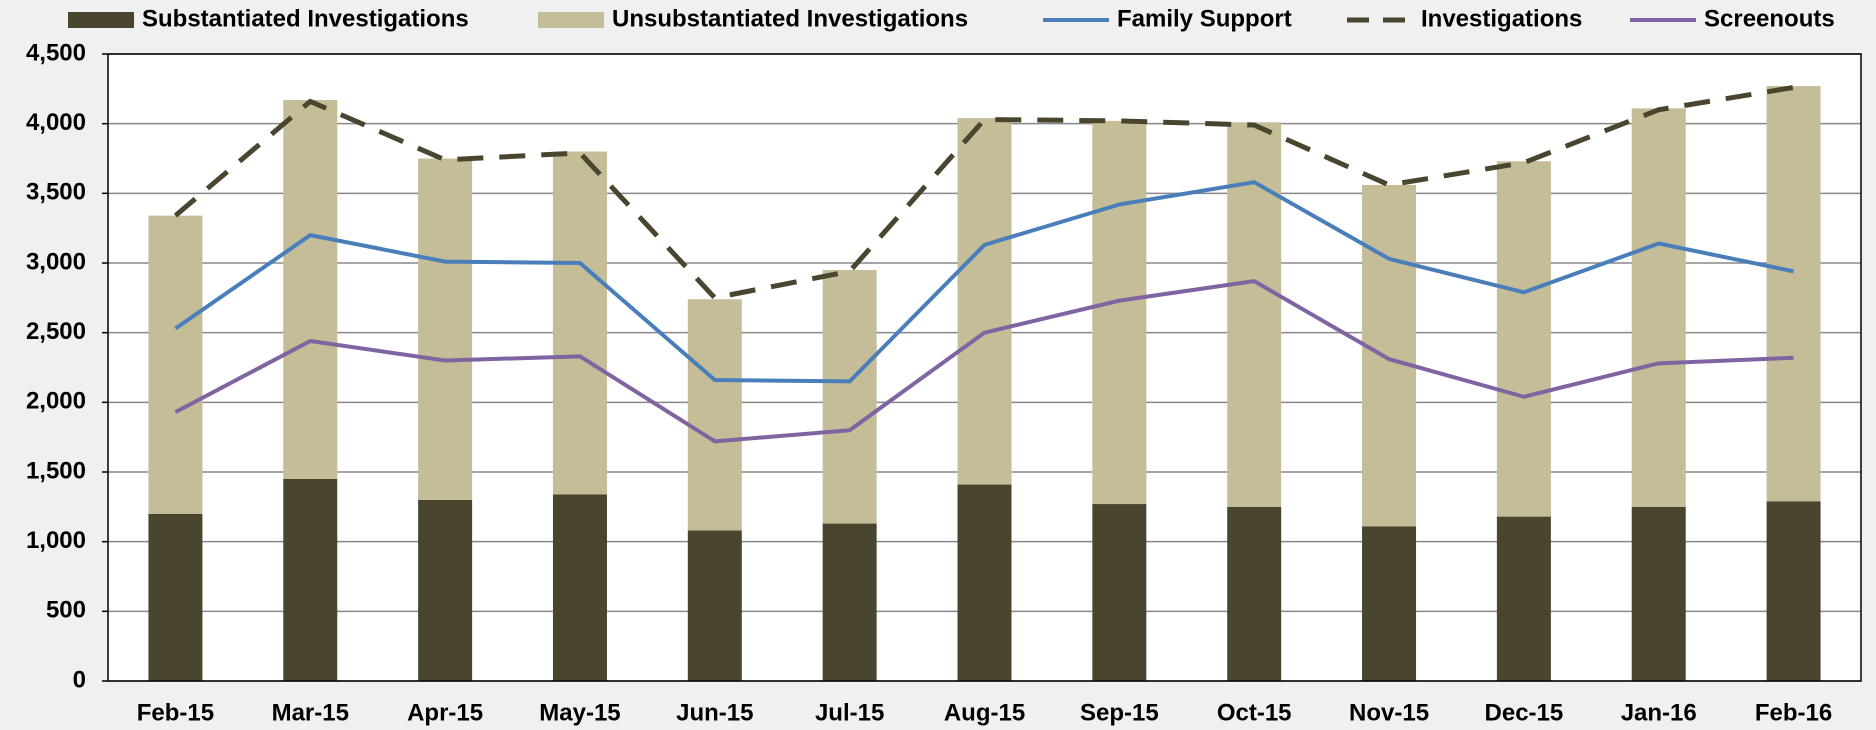  I want to click on x-tick-label: Feb-15, so click(175, 712).